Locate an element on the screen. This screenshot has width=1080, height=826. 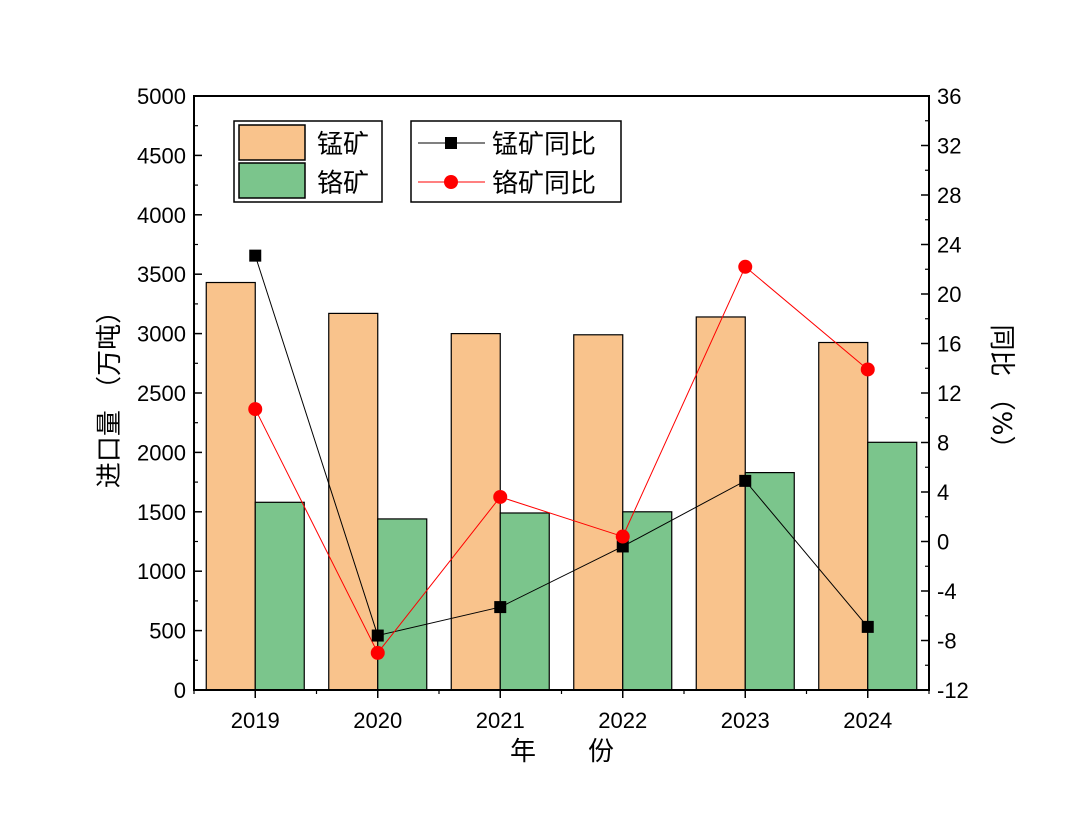
point-chromium-yoy-2024 is located at coordinates (867, 369).